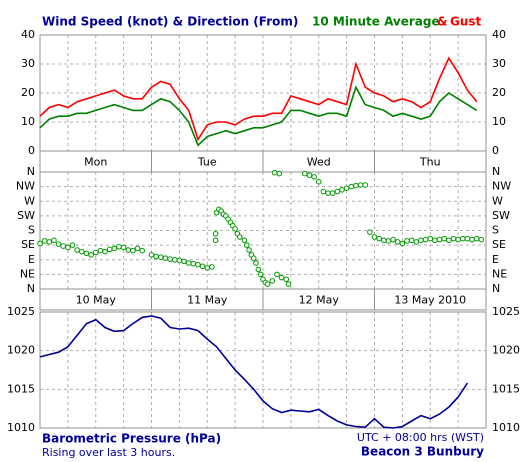 The image size is (521, 462). I want to click on y-tick-label: 10, so click(28, 121).